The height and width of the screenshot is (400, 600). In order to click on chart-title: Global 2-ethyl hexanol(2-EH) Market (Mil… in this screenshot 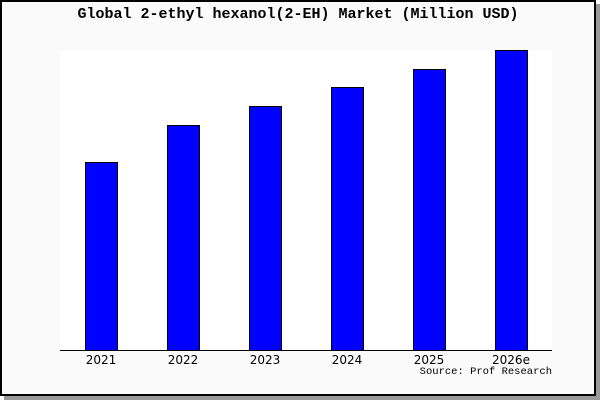, I will do `click(298, 14)`.